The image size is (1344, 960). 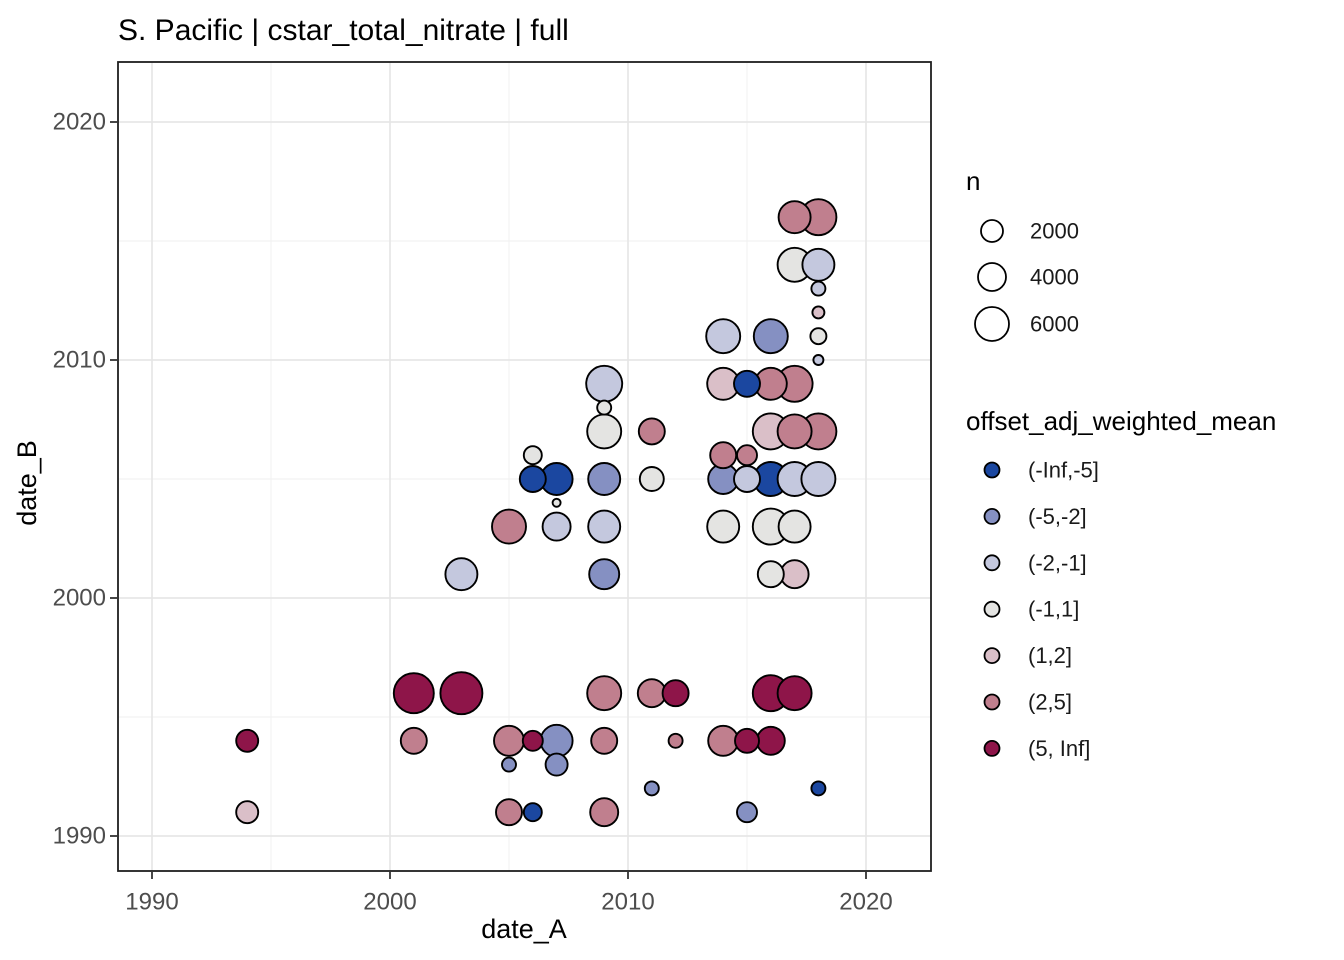 What do you see at coordinates (27, 483) in the screenshot?
I see `y-axis-title: date_B` at bounding box center [27, 483].